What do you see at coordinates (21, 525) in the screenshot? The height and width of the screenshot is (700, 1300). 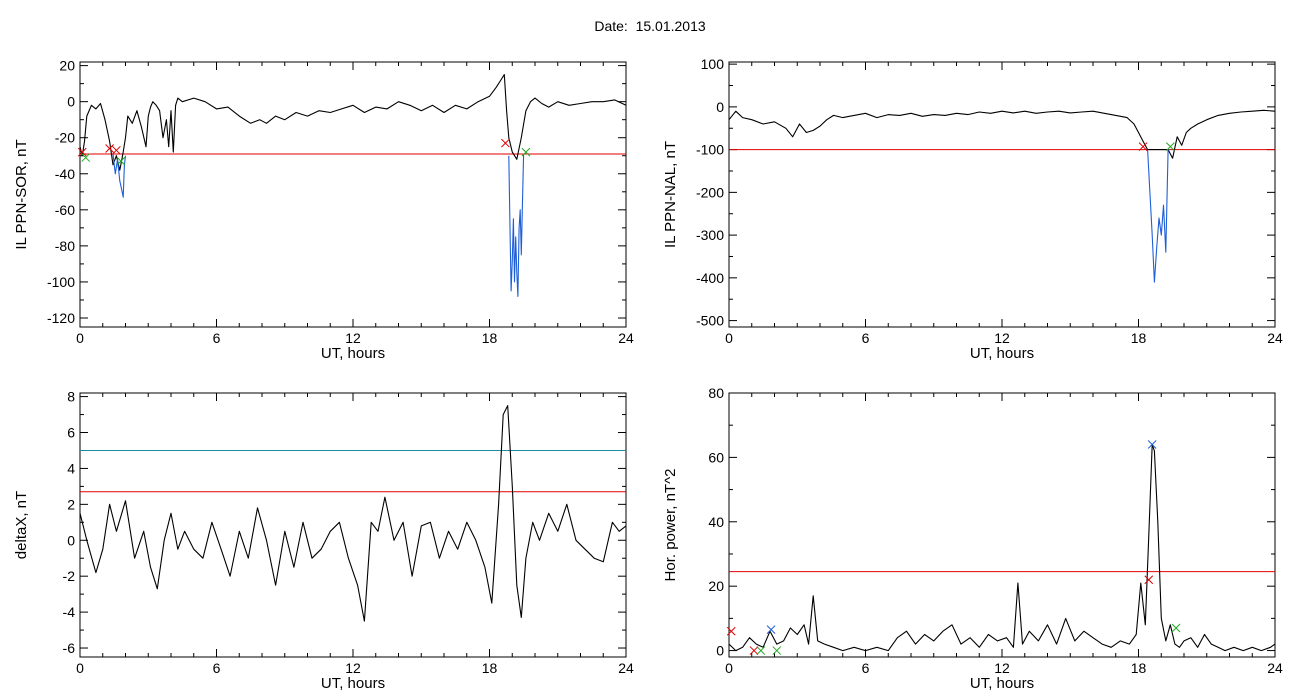 I see `y-axis-label: deltaX, nT` at bounding box center [21, 525].